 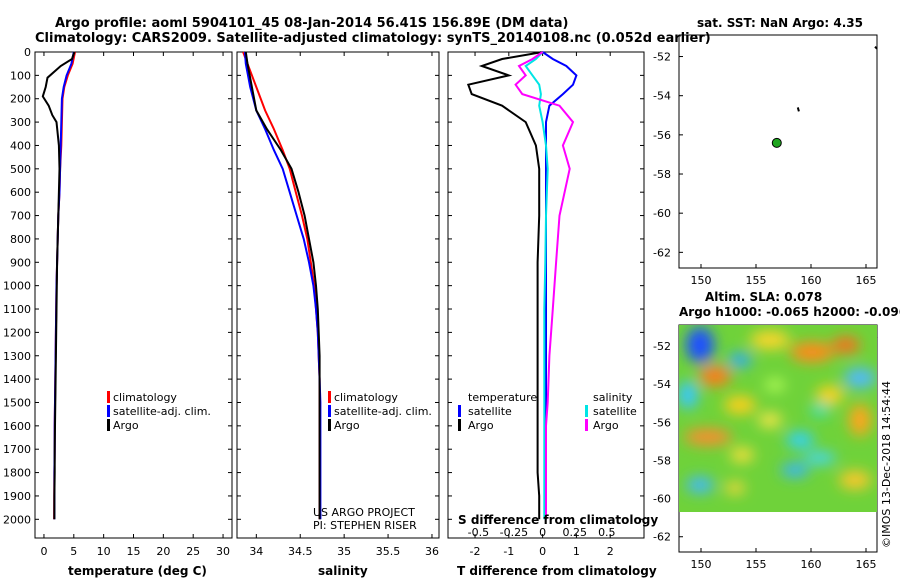 What do you see at coordinates (343, 571) in the screenshot?
I see `salinity-xlabel: salinity` at bounding box center [343, 571].